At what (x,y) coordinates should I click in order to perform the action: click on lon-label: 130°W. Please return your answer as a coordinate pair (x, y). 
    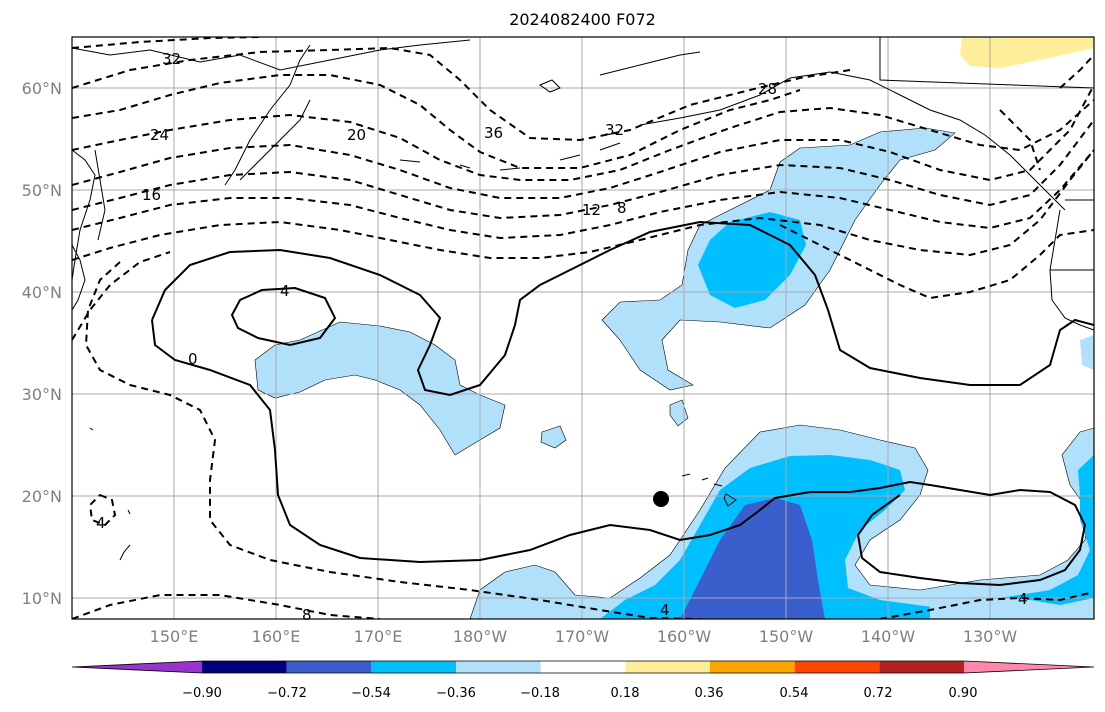
    Looking at the image, I should click on (990, 636).